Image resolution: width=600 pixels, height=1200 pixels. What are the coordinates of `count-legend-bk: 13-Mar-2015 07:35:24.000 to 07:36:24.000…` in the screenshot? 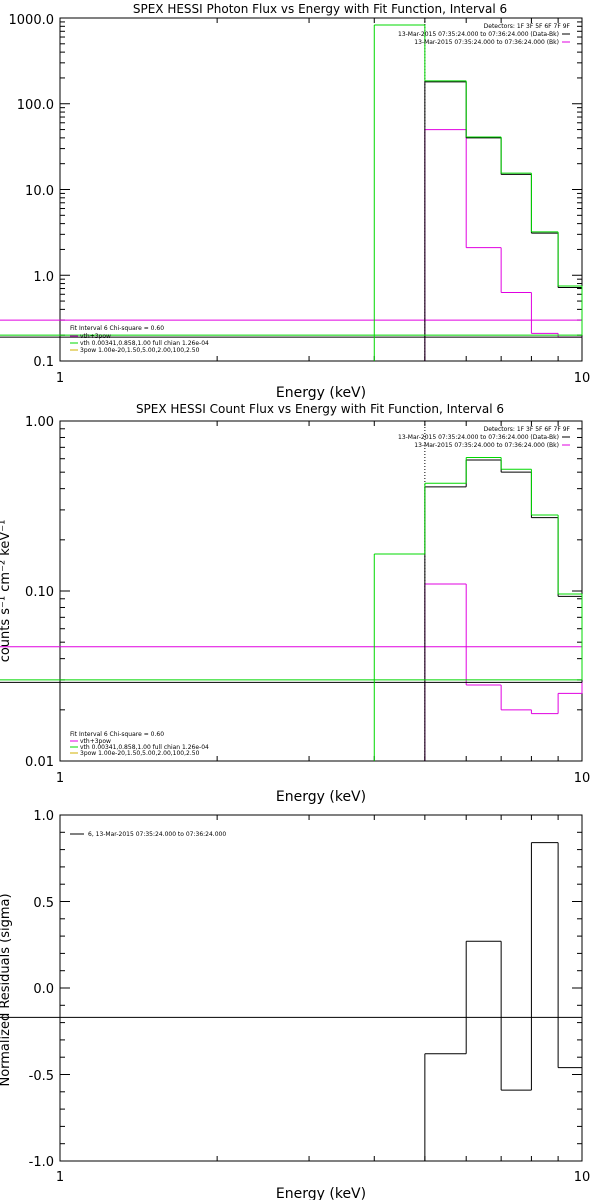 It's located at (486, 445).